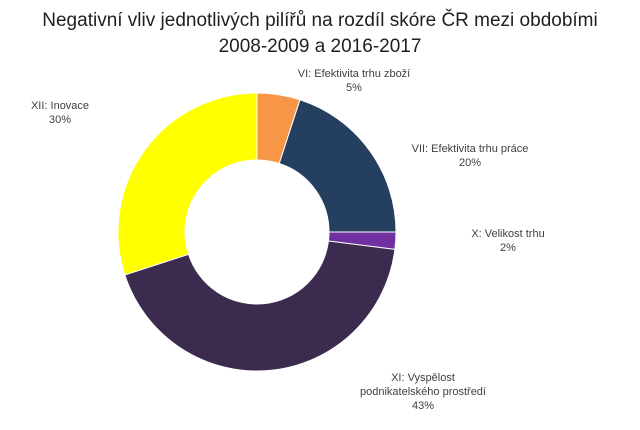  I want to click on slice-label-4-line-1: XI: Vyspělost, so click(423, 378).